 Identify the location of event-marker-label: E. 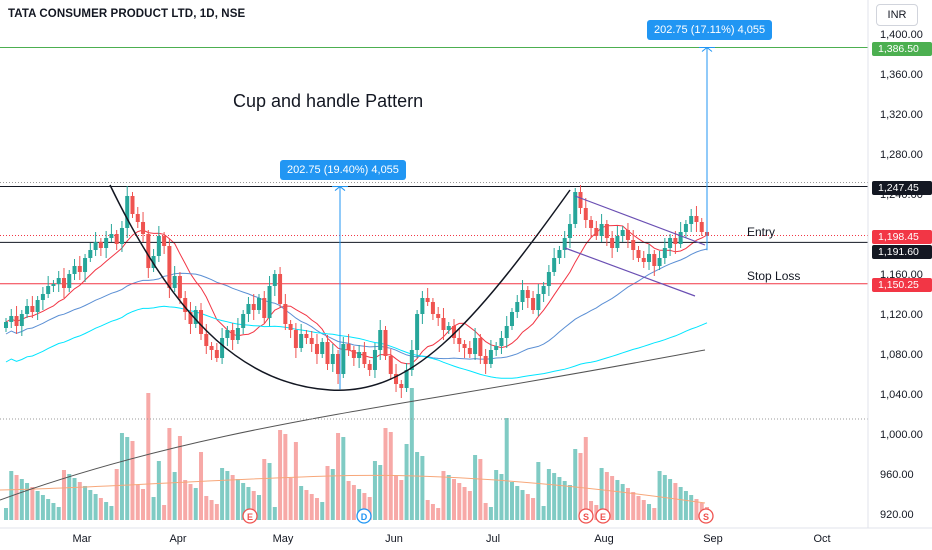
(603, 517).